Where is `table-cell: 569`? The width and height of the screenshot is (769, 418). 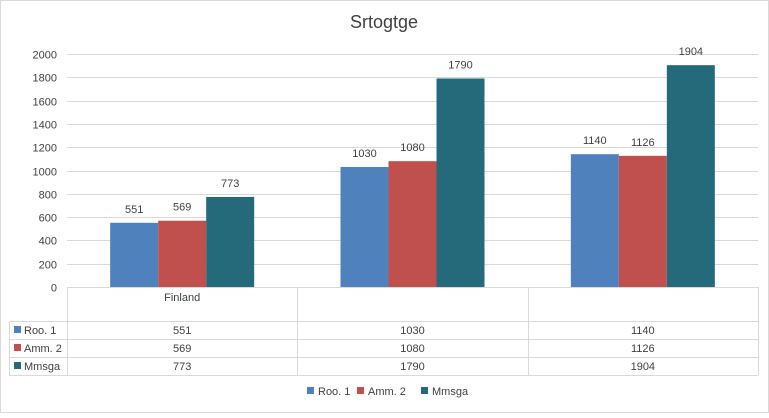 table-cell: 569 is located at coordinates (182, 349).